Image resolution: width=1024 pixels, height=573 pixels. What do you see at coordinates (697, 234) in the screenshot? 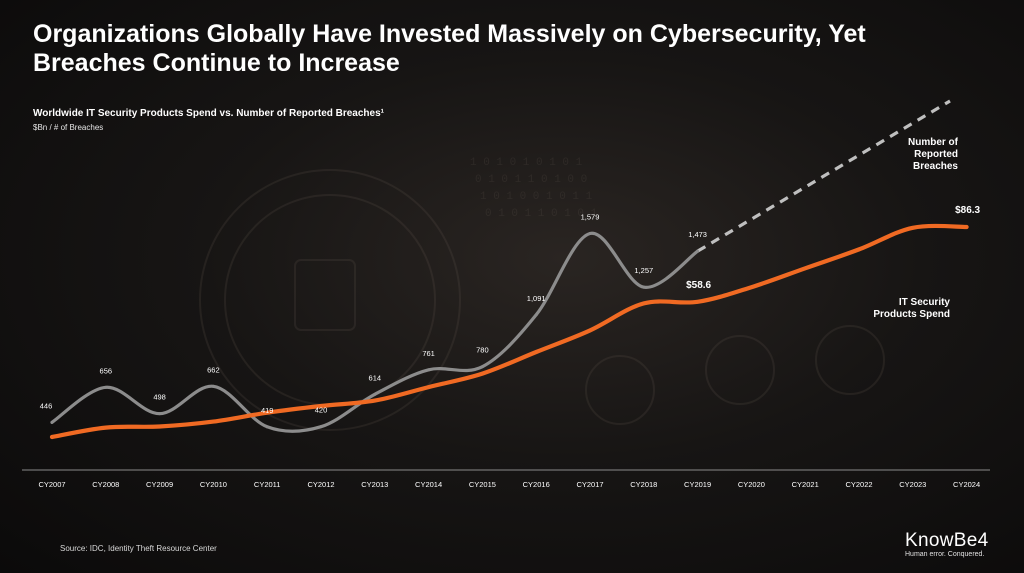
I see `breaches-data-label: 1,473` at bounding box center [697, 234].